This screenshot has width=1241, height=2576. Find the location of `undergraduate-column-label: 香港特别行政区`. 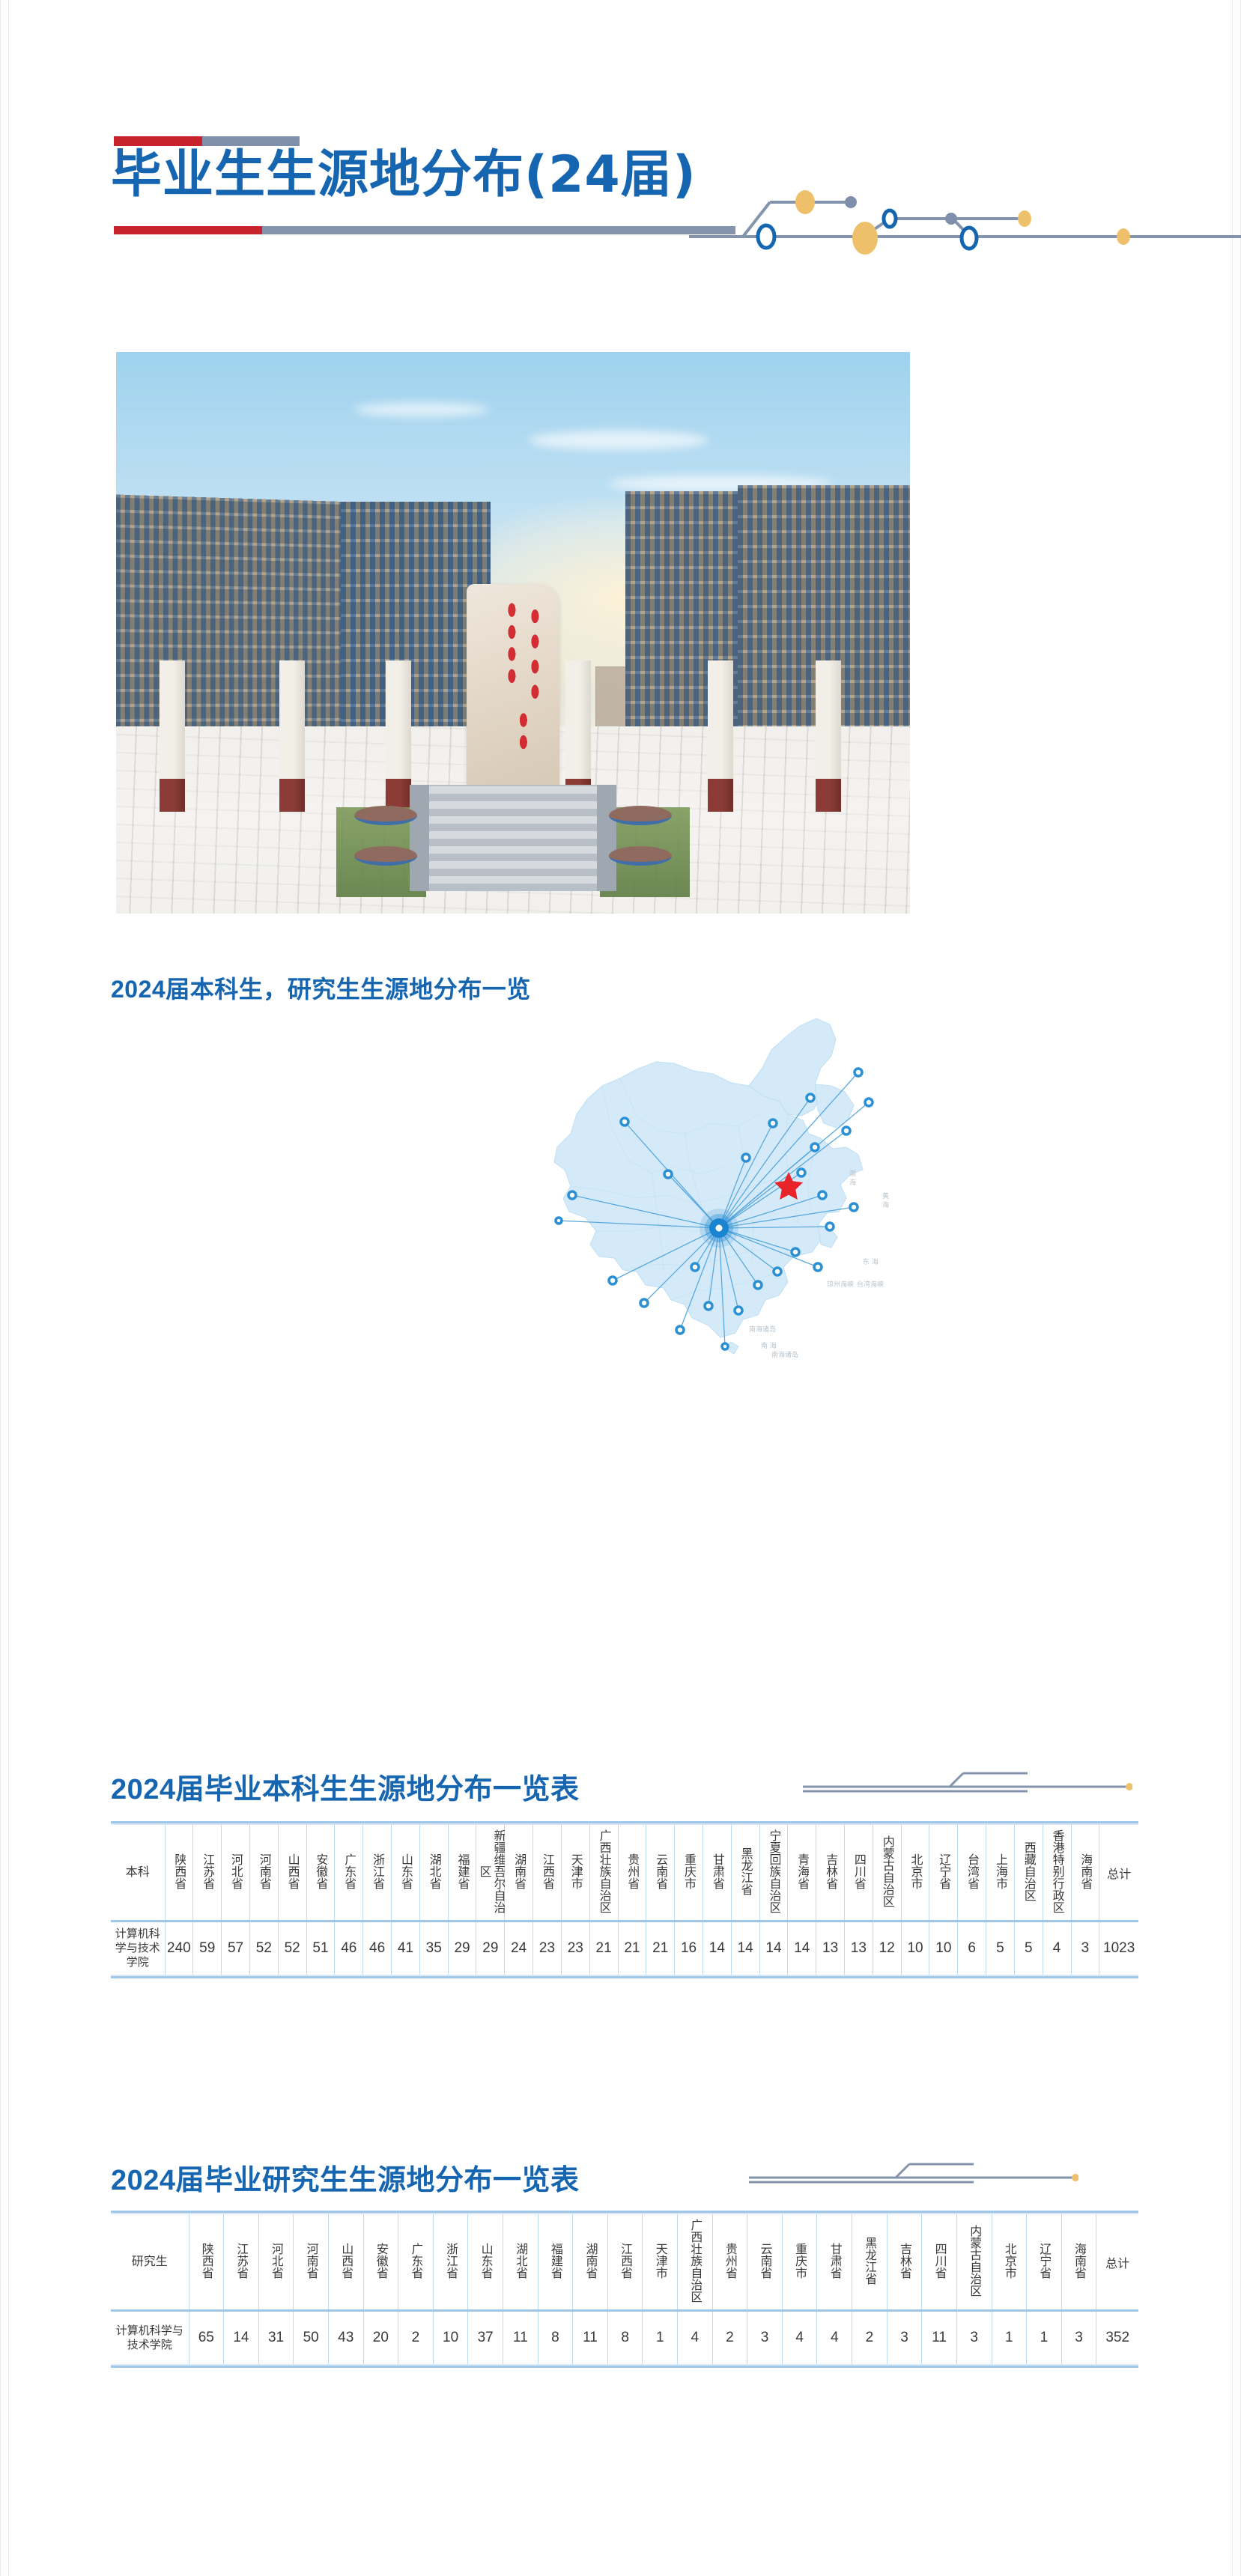

undergraduate-column-label: 香港特别行政区 is located at coordinates (1057, 1871).